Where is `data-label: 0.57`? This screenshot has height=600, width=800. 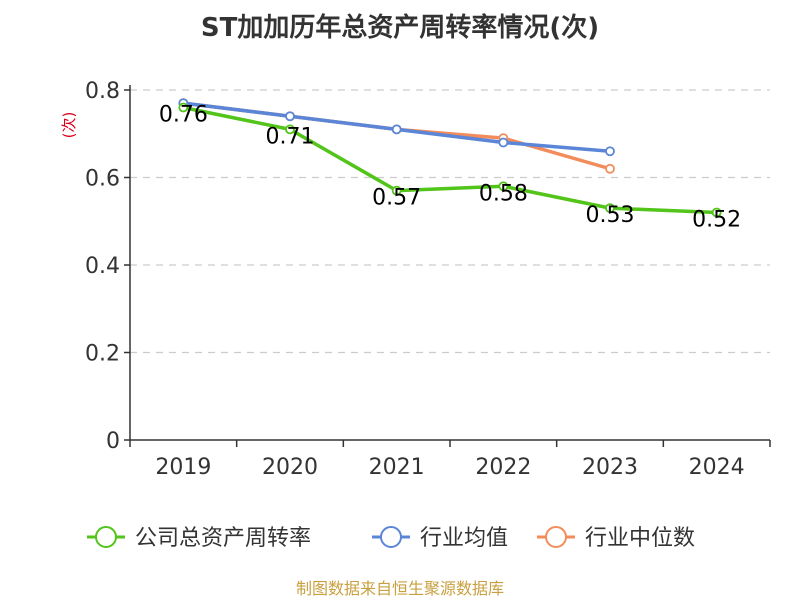
data-label: 0.57 is located at coordinates (396, 198).